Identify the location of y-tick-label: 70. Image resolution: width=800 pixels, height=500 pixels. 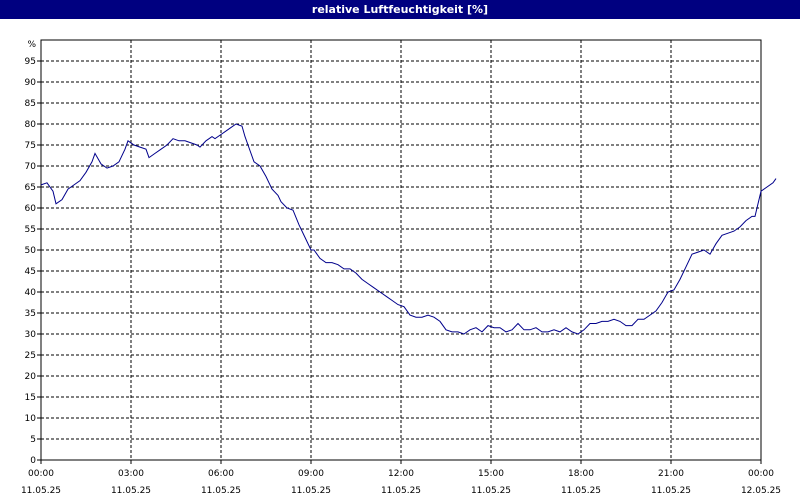
(31, 167).